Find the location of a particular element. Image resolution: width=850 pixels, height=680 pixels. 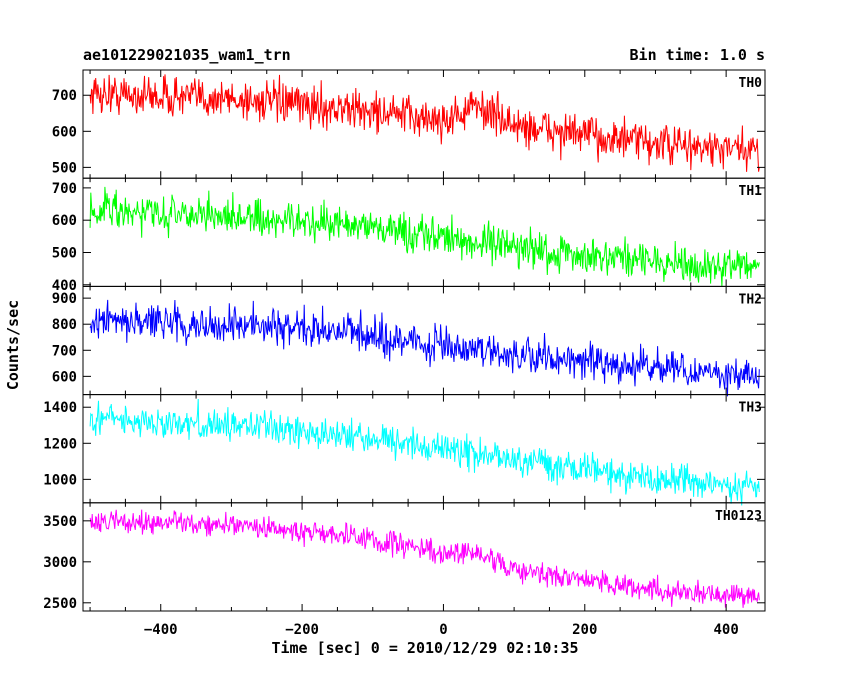

chart-title: ae101229021035_wam1_trn is located at coordinates (187, 55).